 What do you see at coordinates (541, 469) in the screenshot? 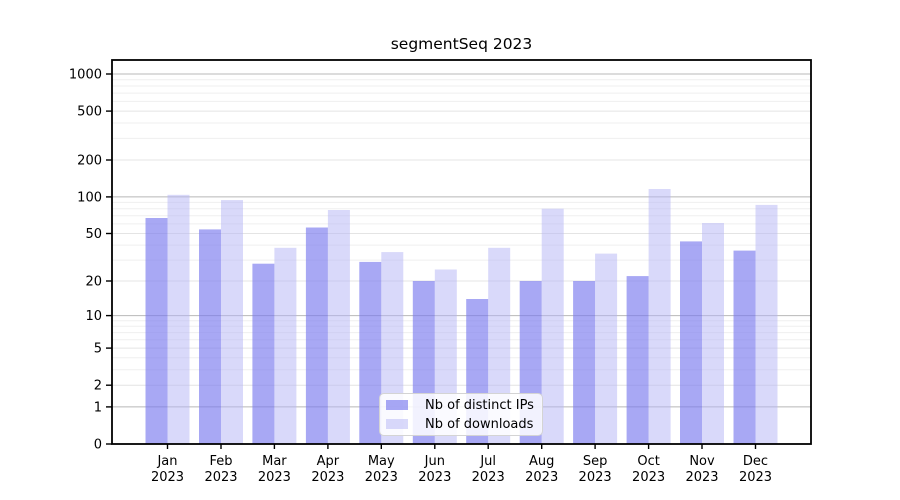
I see `x-tick-label-aug: Aug 2023` at bounding box center [541, 469].